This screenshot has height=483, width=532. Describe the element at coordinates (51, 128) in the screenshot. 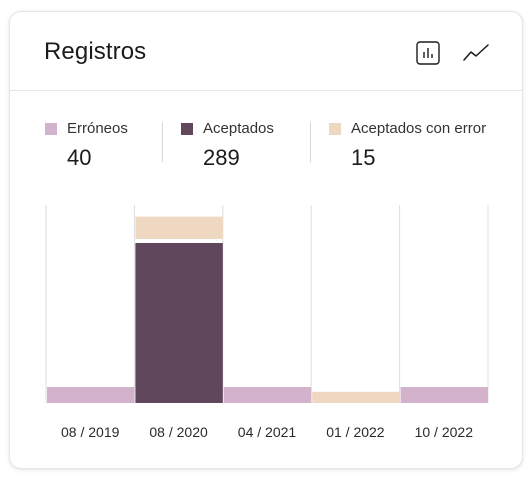

I see `legend-swatch-erroneos` at that location.